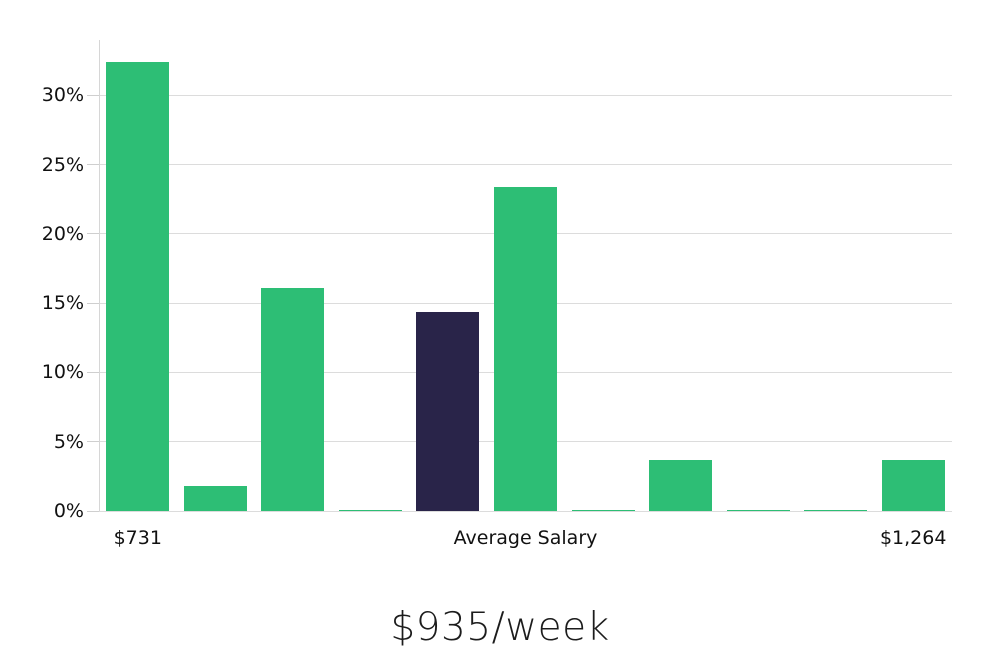 This screenshot has height=660, width=1000. I want to click on chart-title: $935/week, so click(500, 627).